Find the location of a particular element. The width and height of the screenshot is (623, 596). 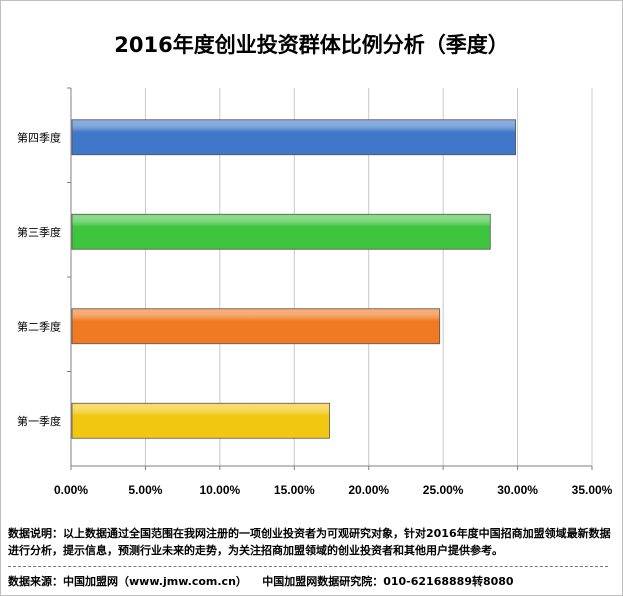

x-tick-label: 30.00% is located at coordinates (517, 490).